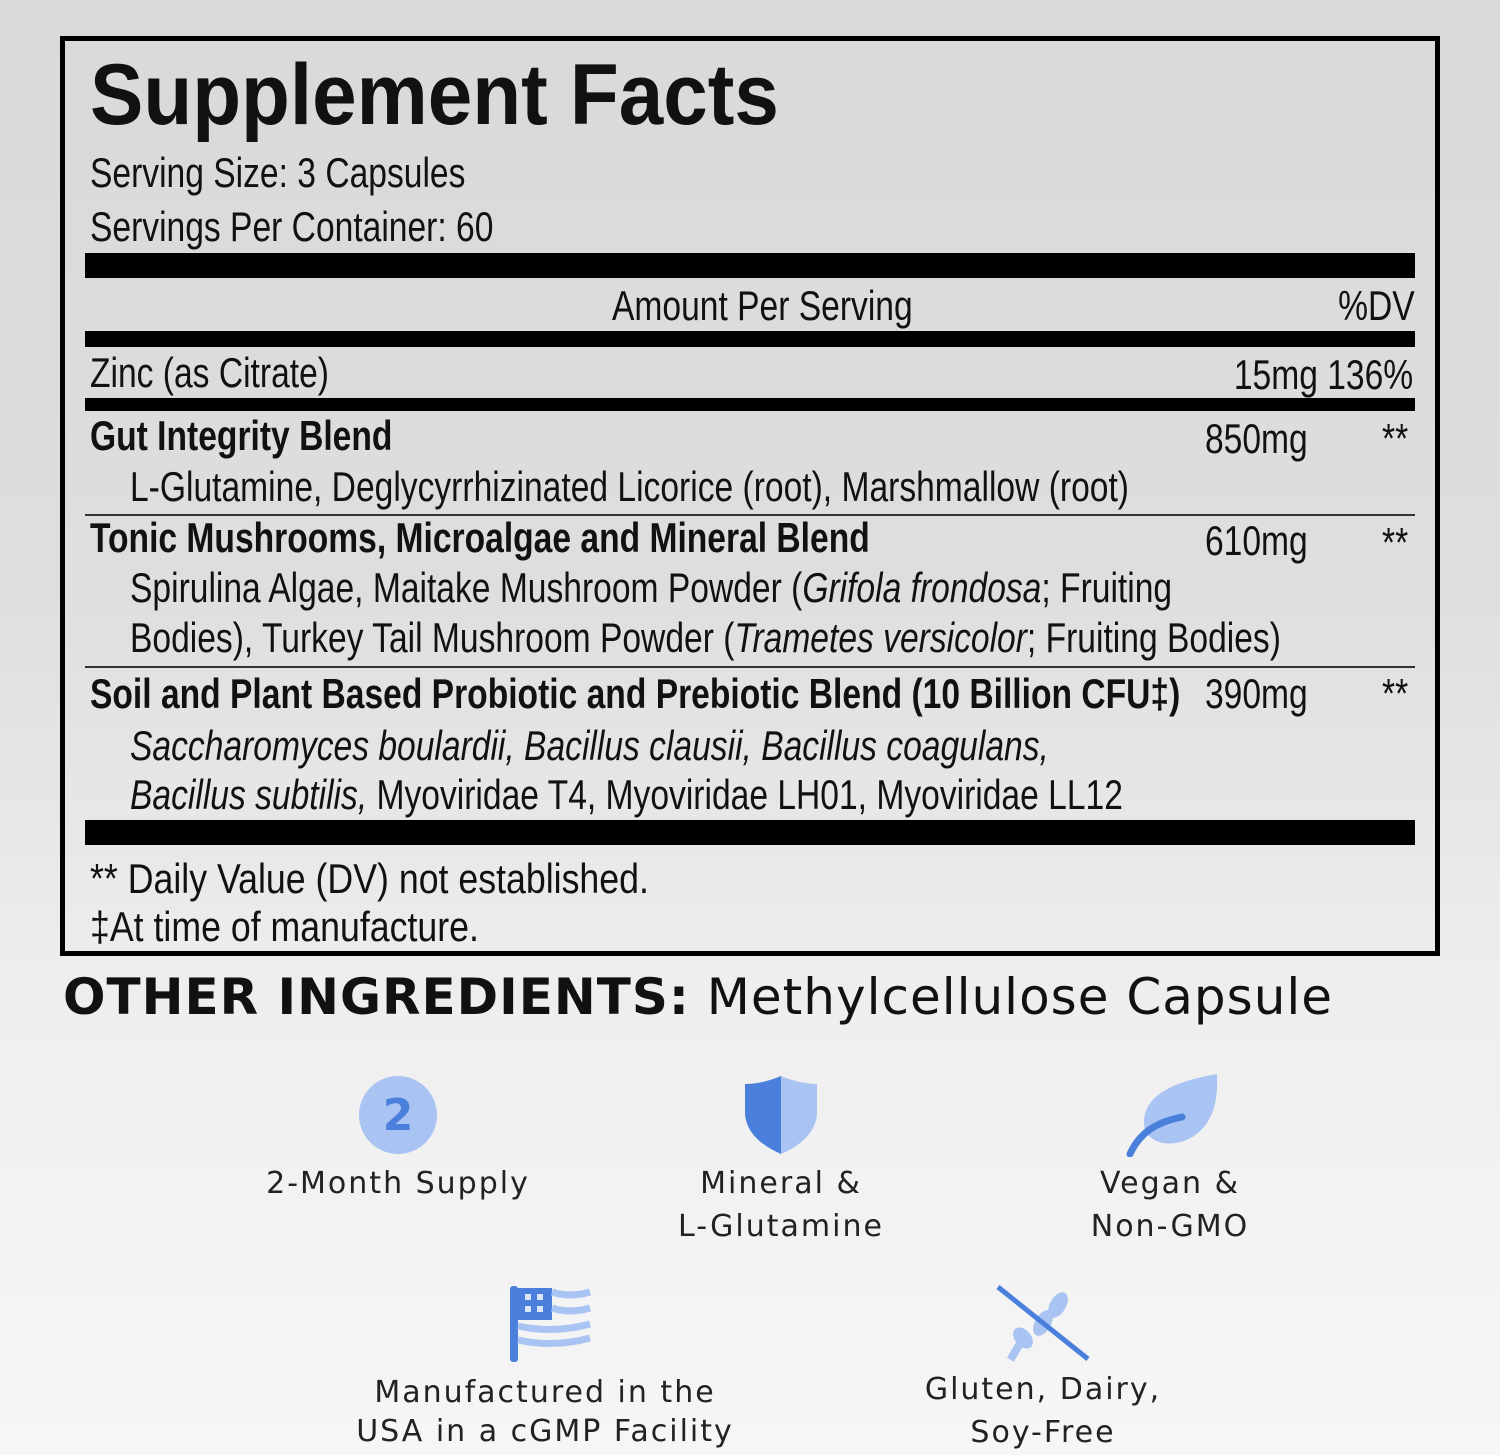 Image resolution: width=1500 pixels, height=1455 pixels. I want to click on blend-name: Gut Integrity Blend, so click(241, 435).